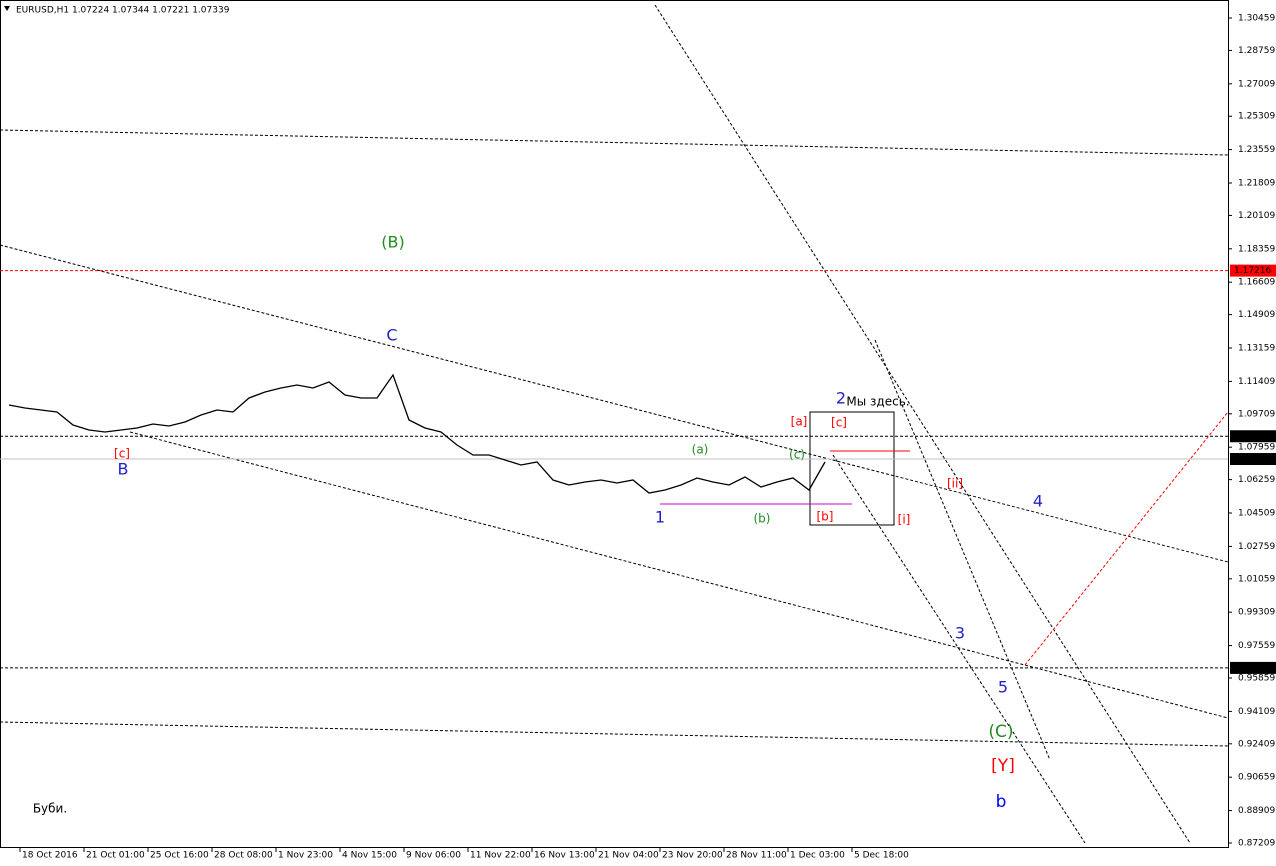 The height and width of the screenshot is (866, 1276). I want to click on x-tick-label: 4 Nov 15:00, so click(369, 856).